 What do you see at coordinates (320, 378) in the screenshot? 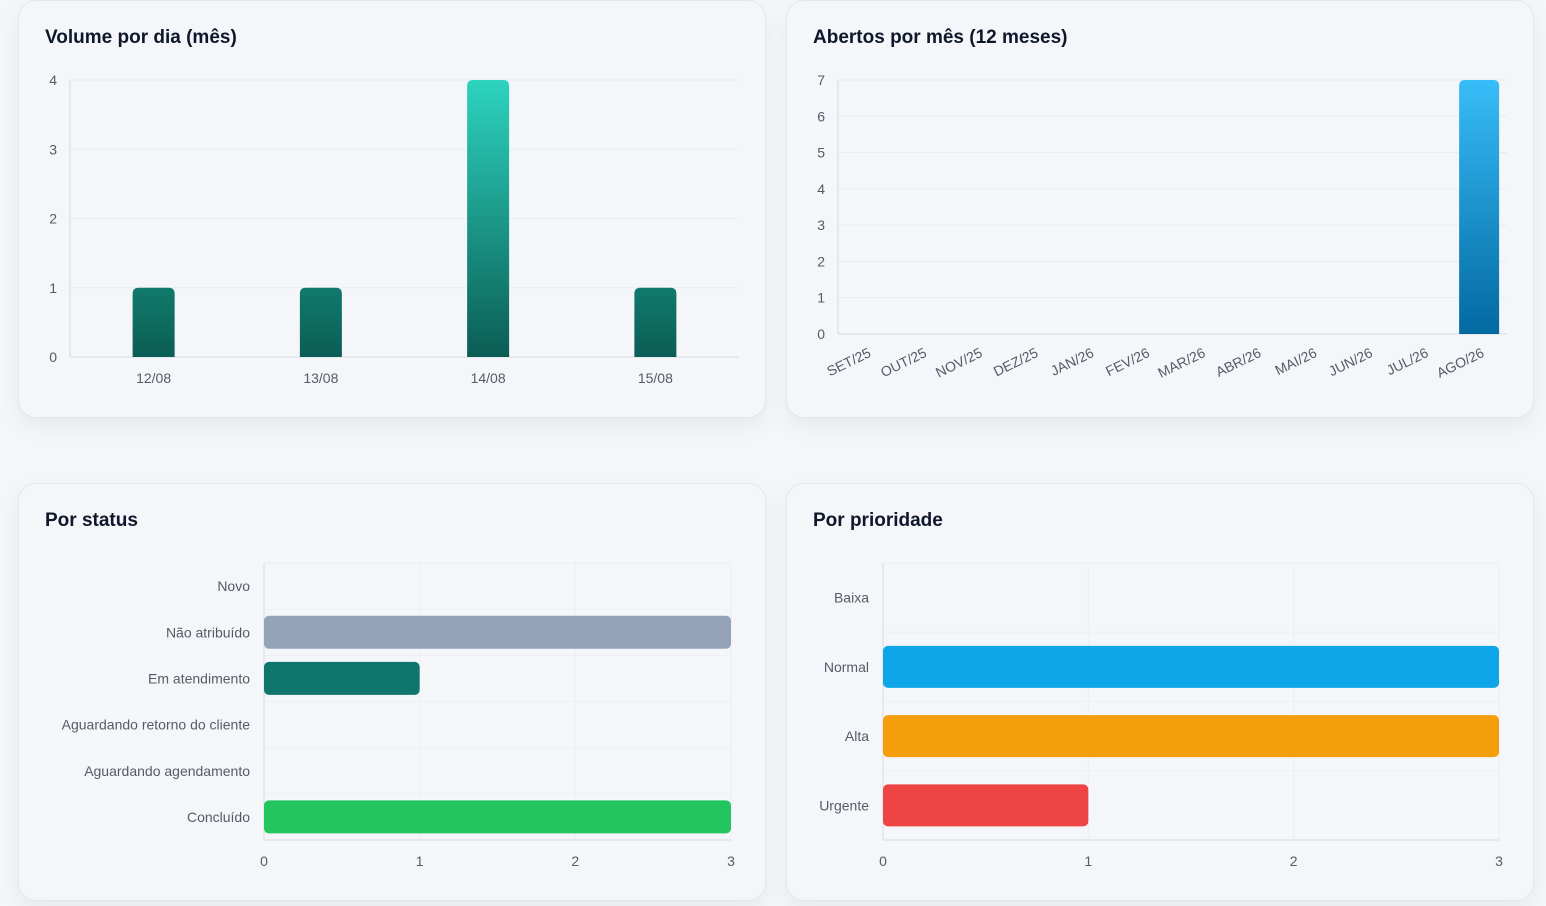
I see `x-tick-label: 13/08` at bounding box center [320, 378].